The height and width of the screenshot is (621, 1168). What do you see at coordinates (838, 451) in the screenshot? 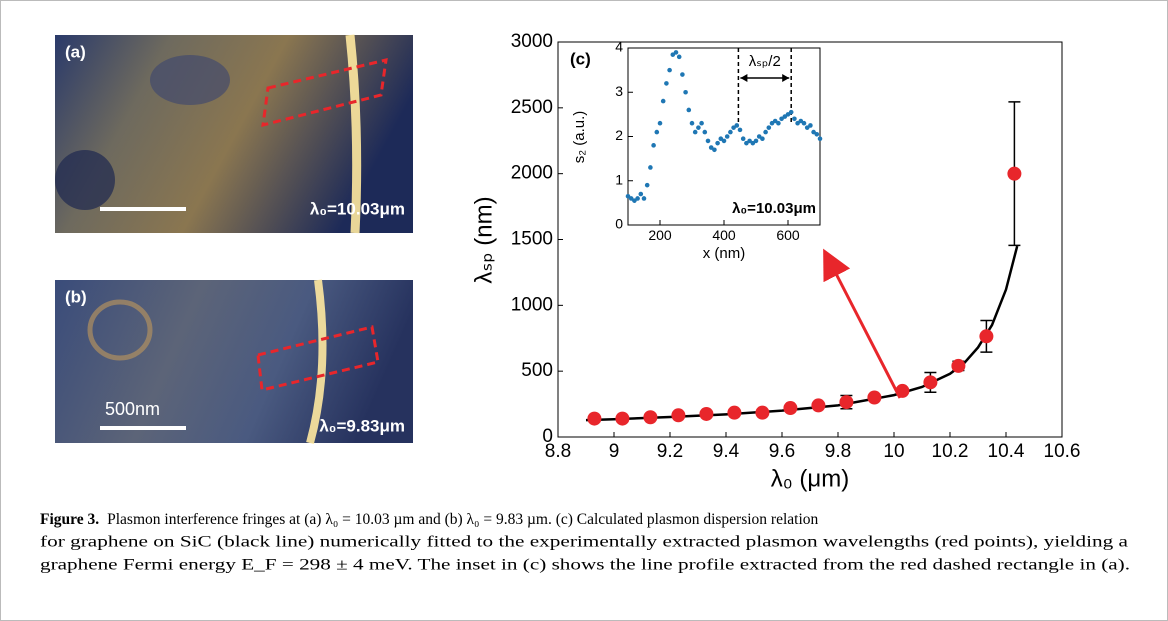
I see `x-tick-label: 9.8` at bounding box center [838, 451].